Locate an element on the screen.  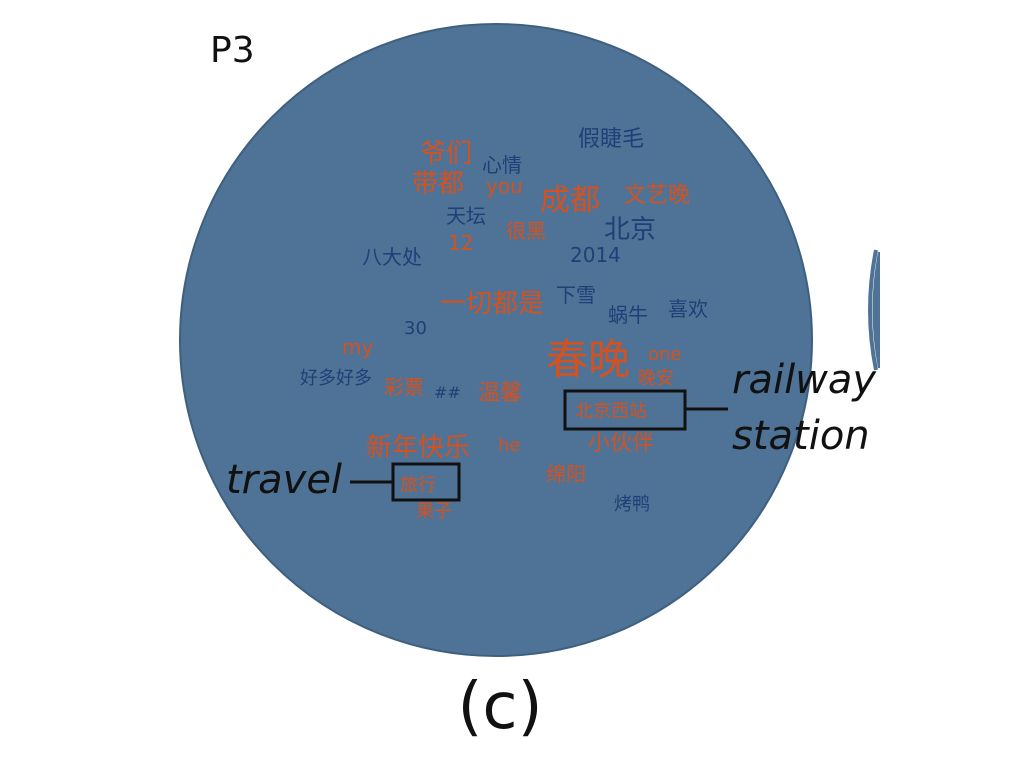
word-item: you is located at coordinates (504, 186).